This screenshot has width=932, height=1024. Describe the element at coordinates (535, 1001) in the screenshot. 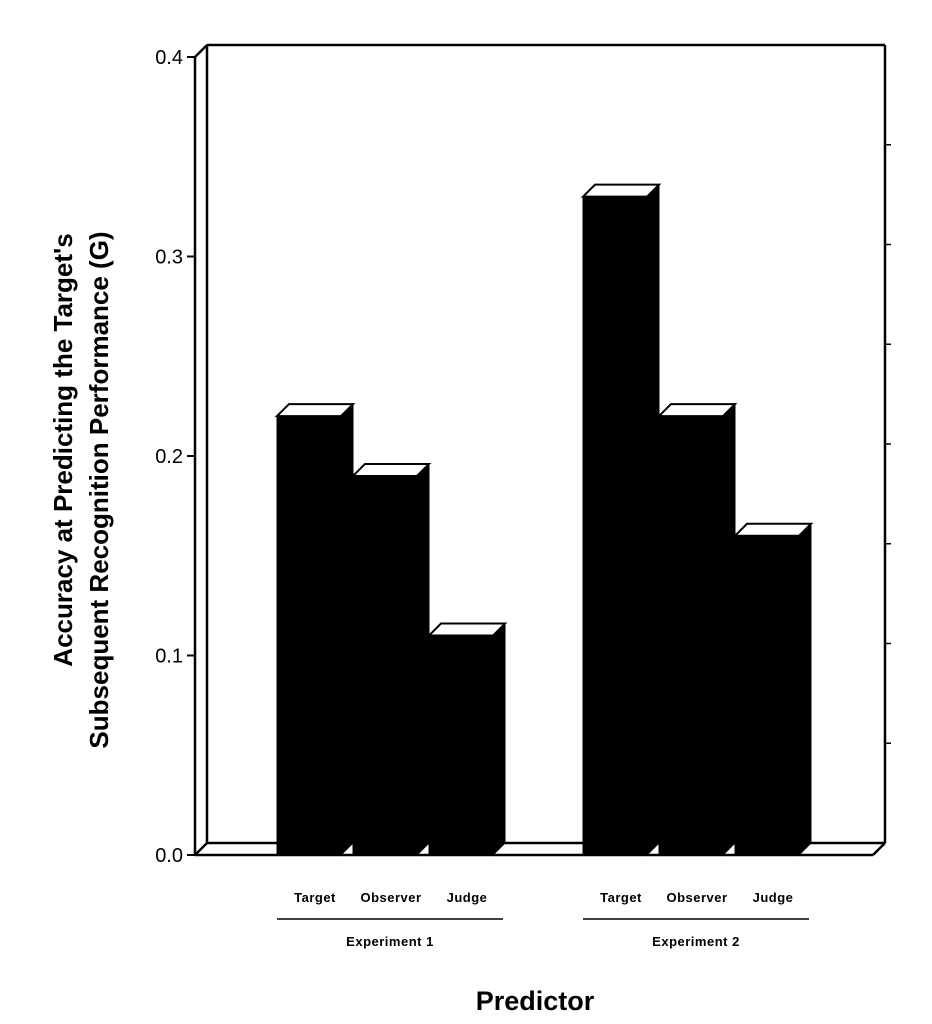

I see `x-axis-title: Predictor` at that location.